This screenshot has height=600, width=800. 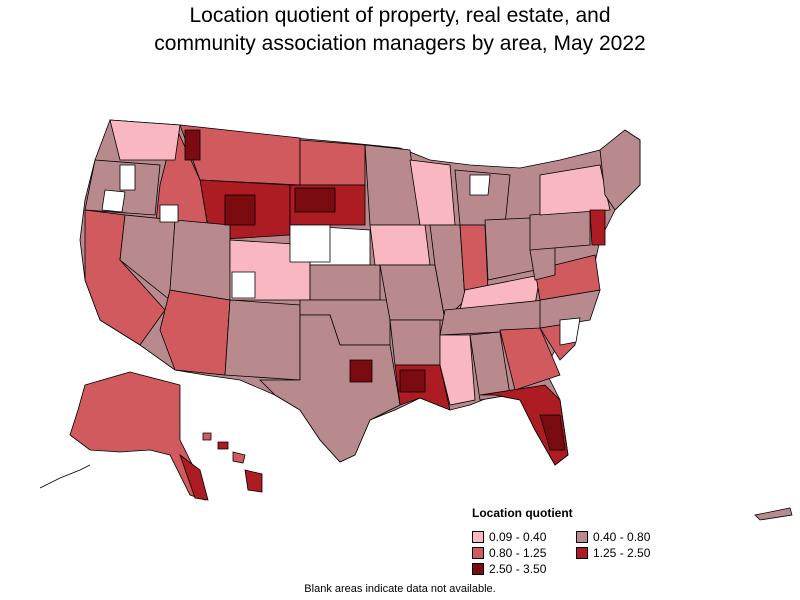 I want to click on legend-label-4: 2.50 - 3.50, so click(x=518, y=569).